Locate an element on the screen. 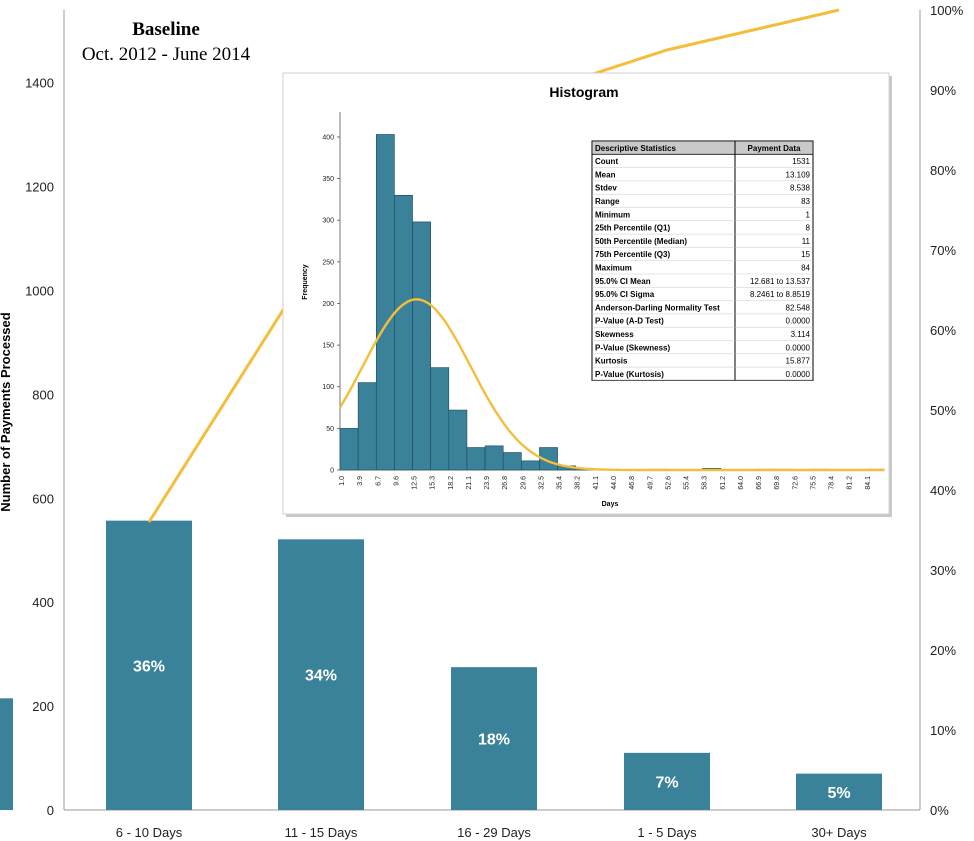 The height and width of the screenshot is (841, 974). histogram-x-tick-label: 55.4 is located at coordinates (687, 483).